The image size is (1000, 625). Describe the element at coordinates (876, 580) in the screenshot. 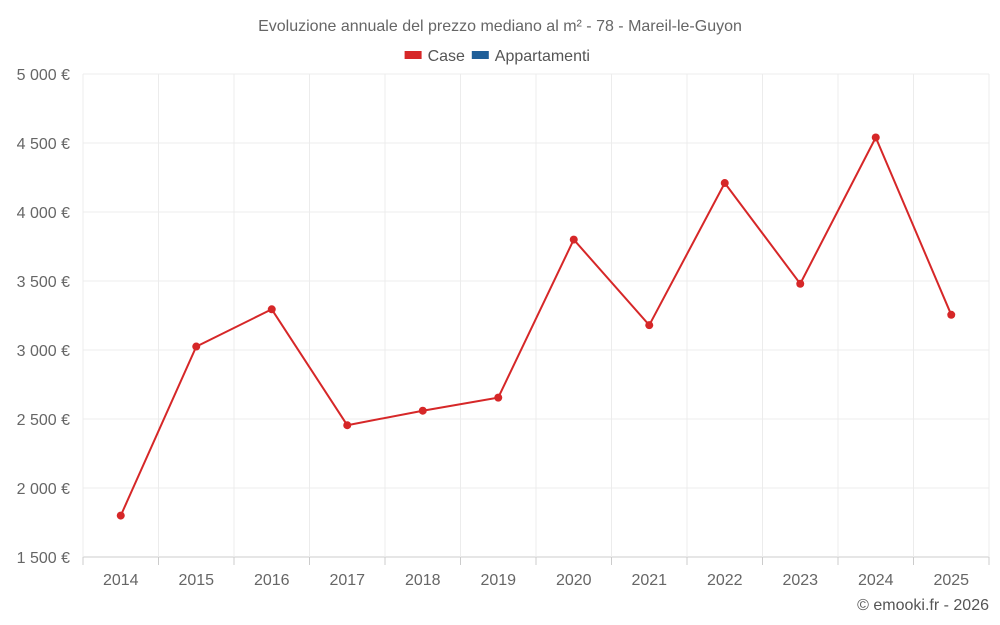

I see `x-tick-label: 2024` at that location.